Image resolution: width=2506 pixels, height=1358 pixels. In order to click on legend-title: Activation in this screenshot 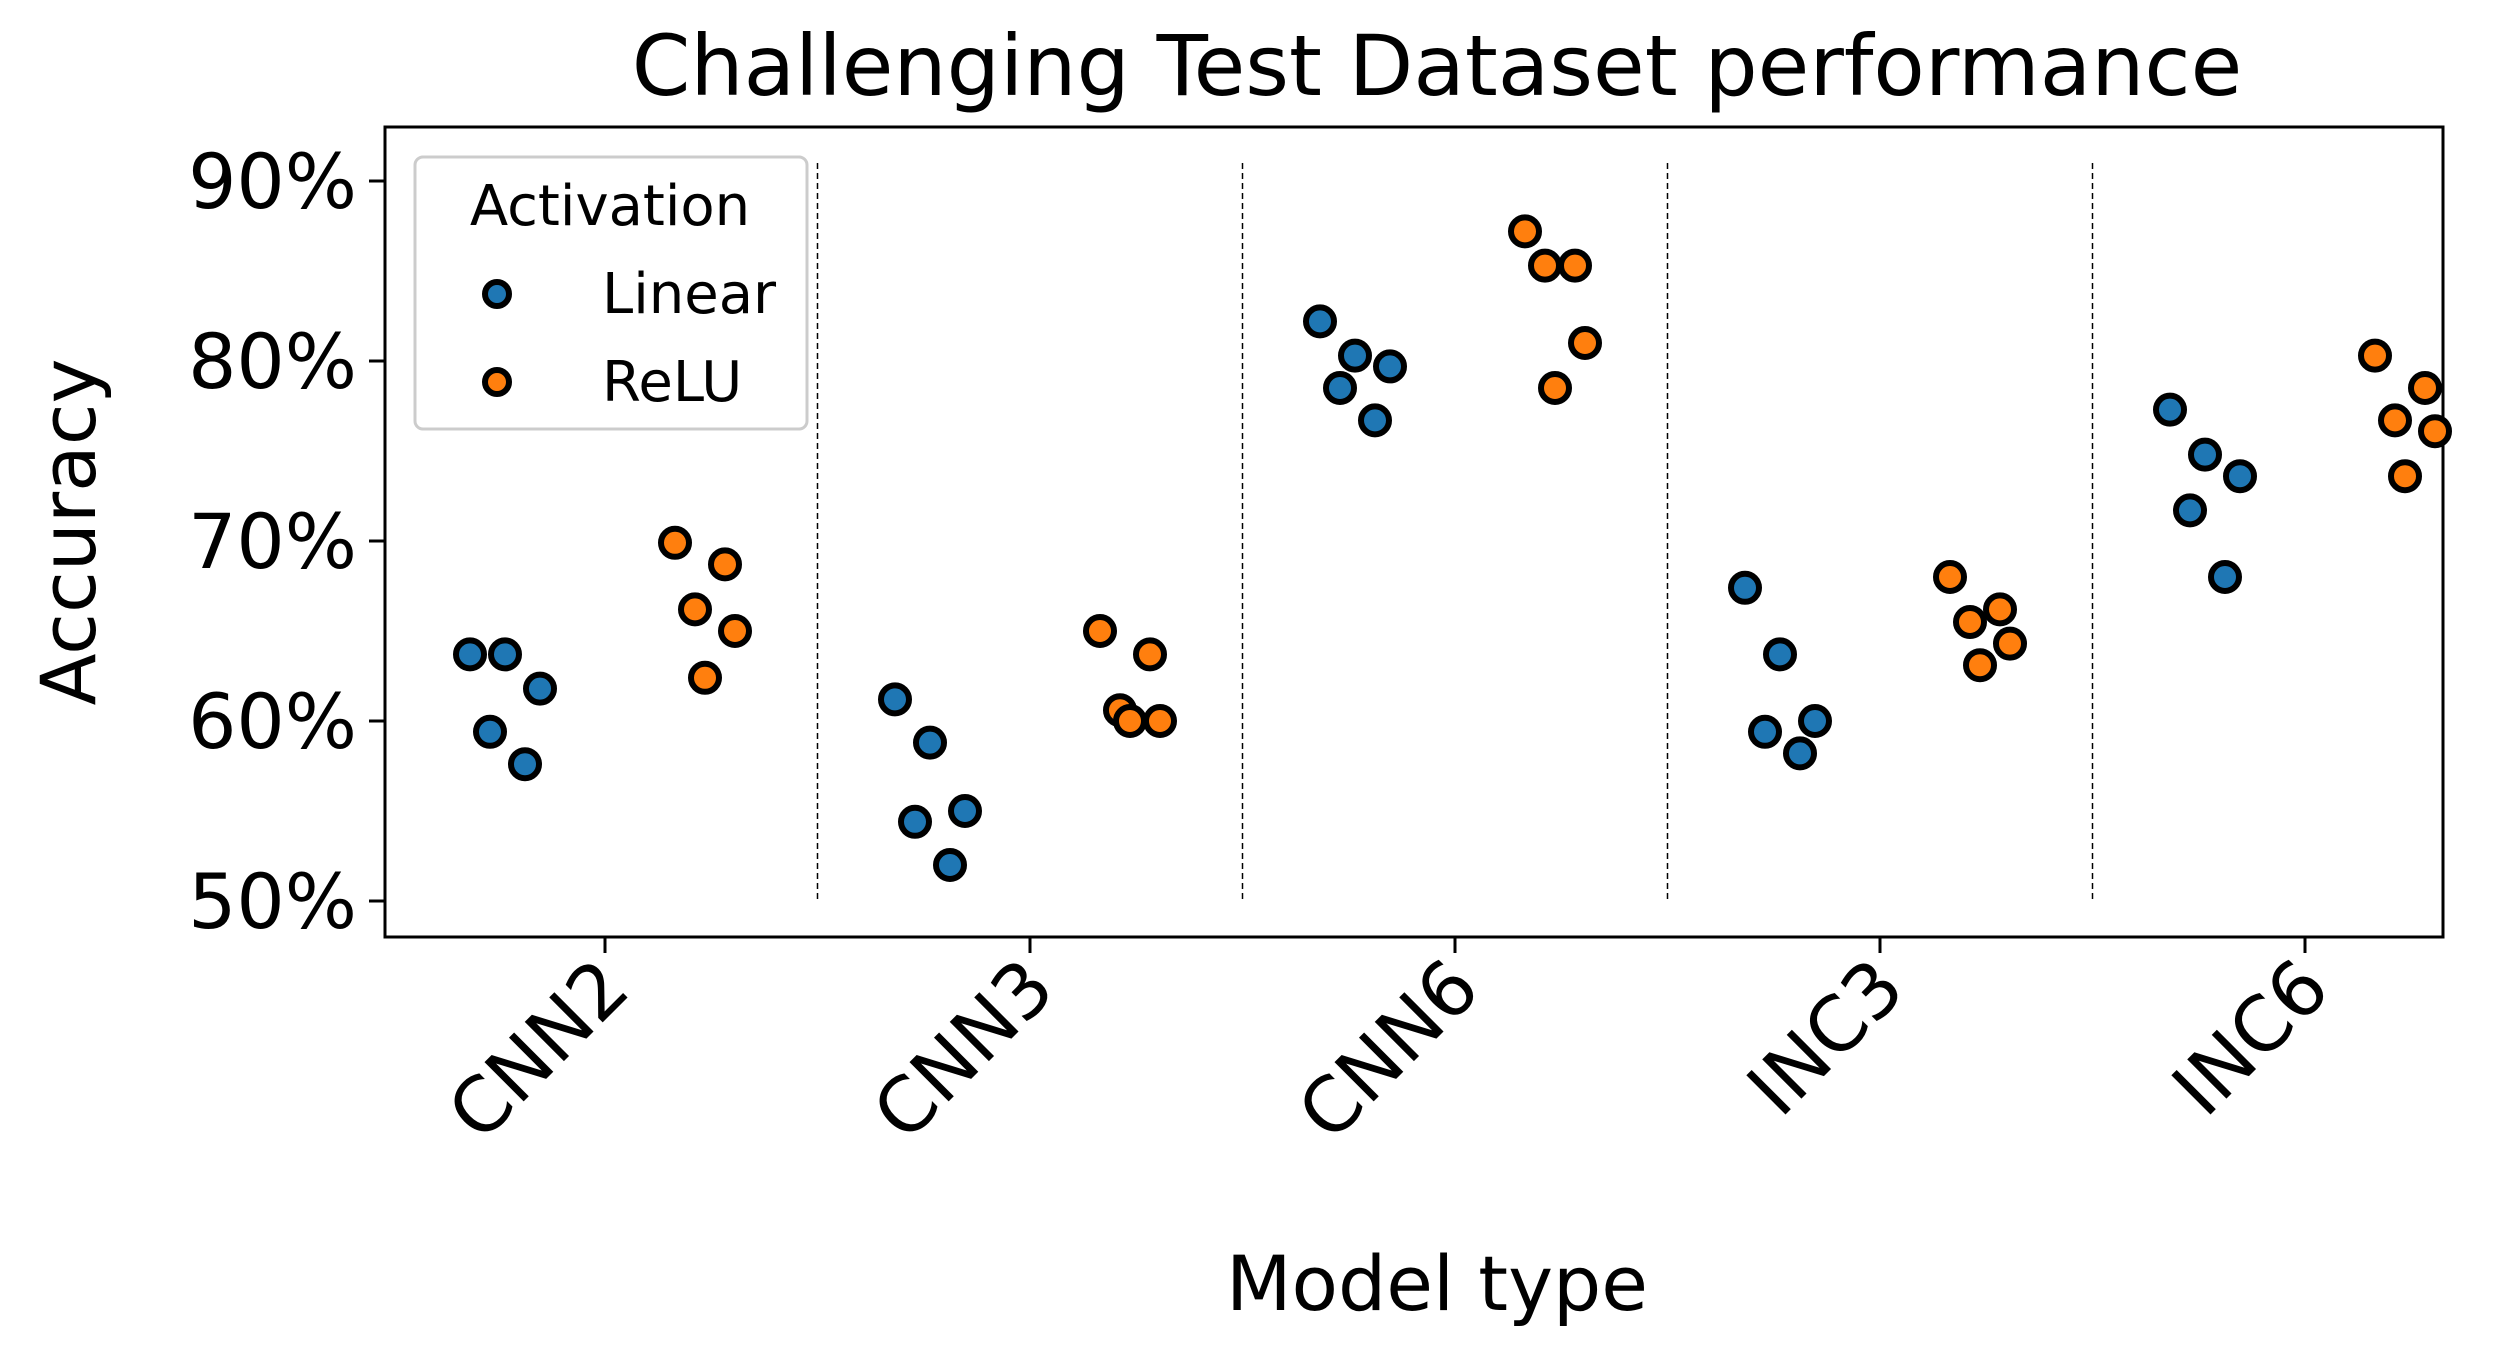, I will do `click(610, 206)`.